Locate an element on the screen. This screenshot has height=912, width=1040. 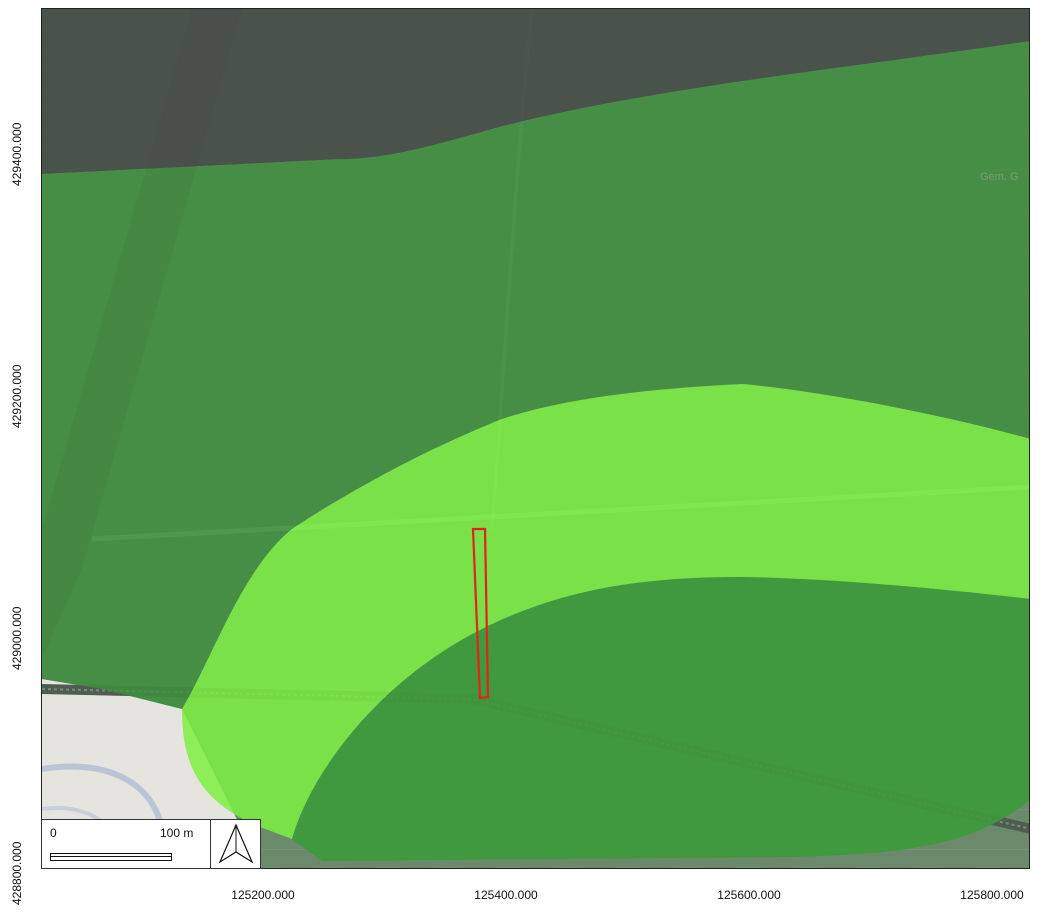
scalebar-box: 0 100 m is located at coordinates (151, 844).